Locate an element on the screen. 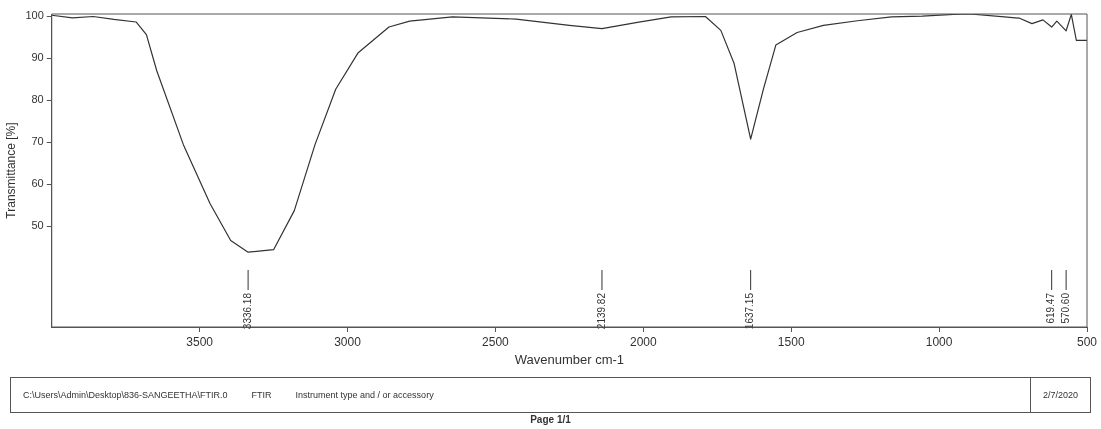 The width and height of the screenshot is (1101, 429). text: C:\Users\Admin\Desktop\836-SANGEETHA\FTIR.0 is located at coordinates (125, 395).